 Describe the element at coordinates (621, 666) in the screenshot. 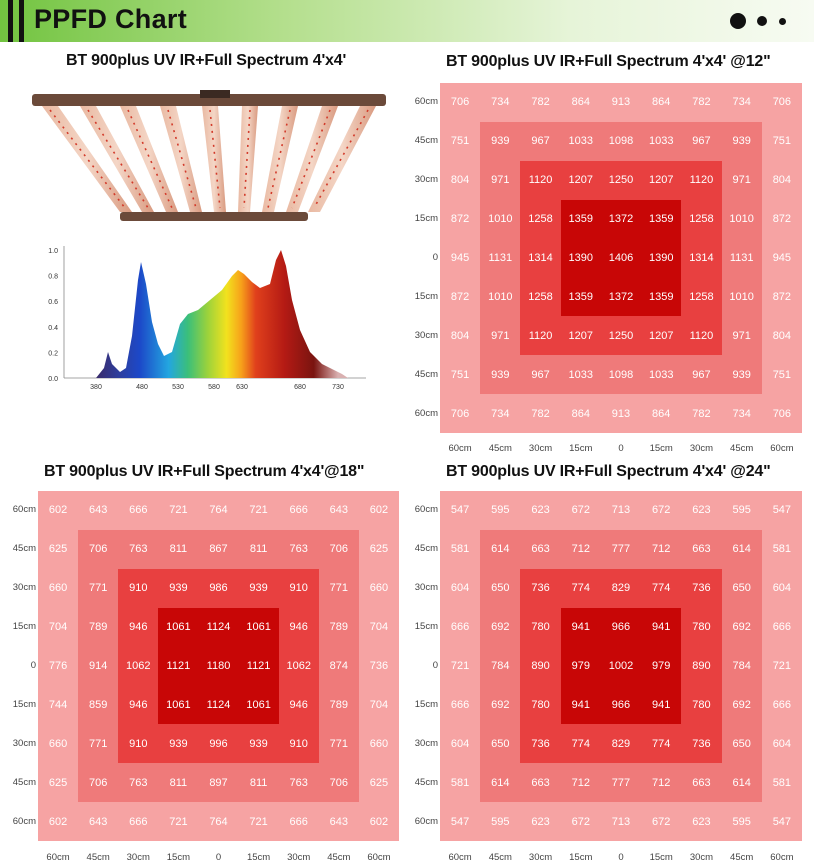

I see `ppfd-cell: 1002` at that location.